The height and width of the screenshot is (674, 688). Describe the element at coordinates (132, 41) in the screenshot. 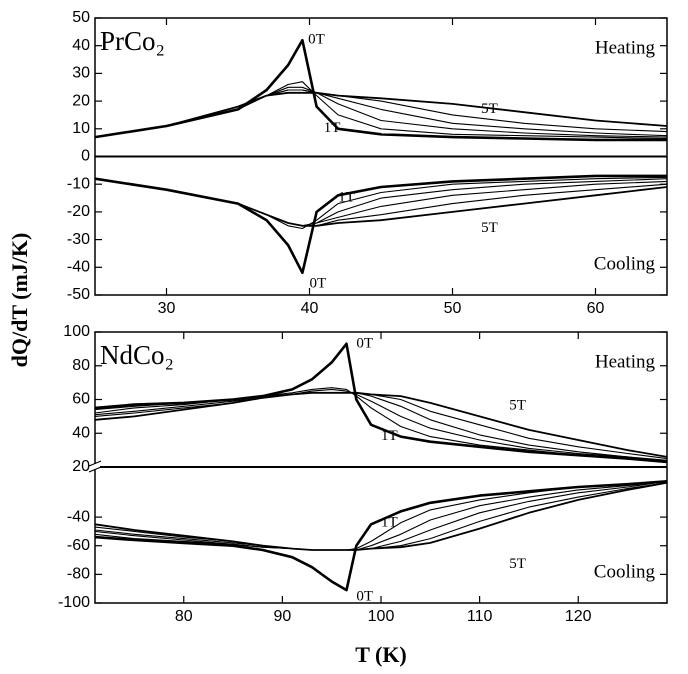

I see `panel-title: PrCo₂` at that location.